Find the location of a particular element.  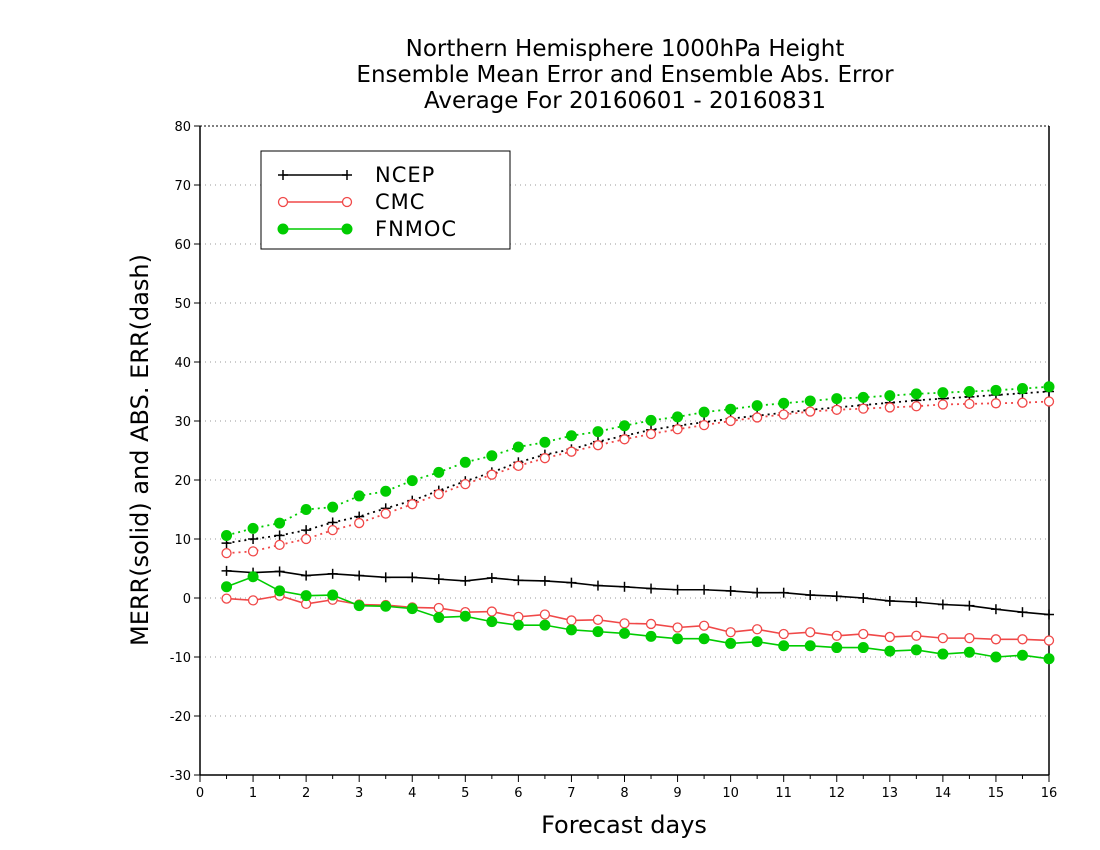

legend-label-fnmoc: FNMOC is located at coordinates (416, 229).